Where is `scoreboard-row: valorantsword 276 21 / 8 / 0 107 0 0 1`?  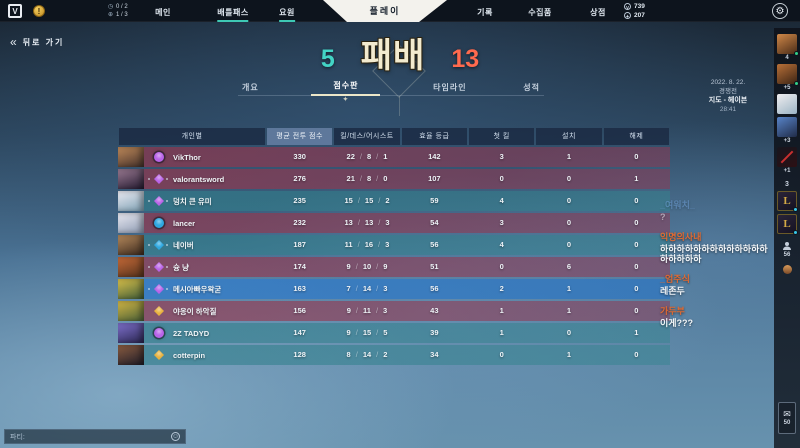
scoreboard-row: valorantsword 276 21 / 8 / 0 107 0 0 1 is located at coordinates (394, 179).